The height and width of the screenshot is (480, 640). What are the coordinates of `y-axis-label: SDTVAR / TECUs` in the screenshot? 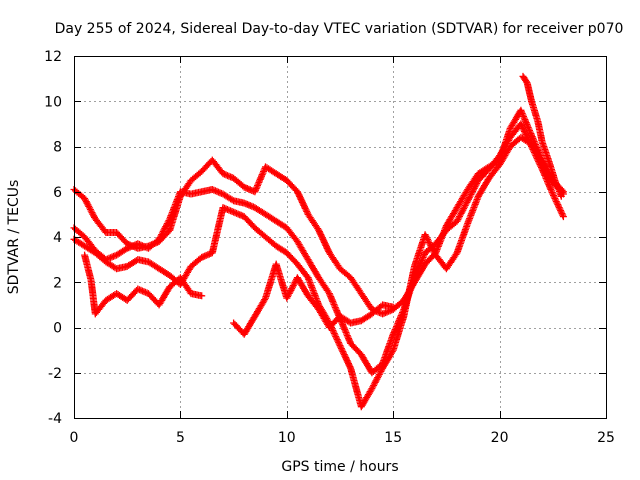 It's located at (14, 237).